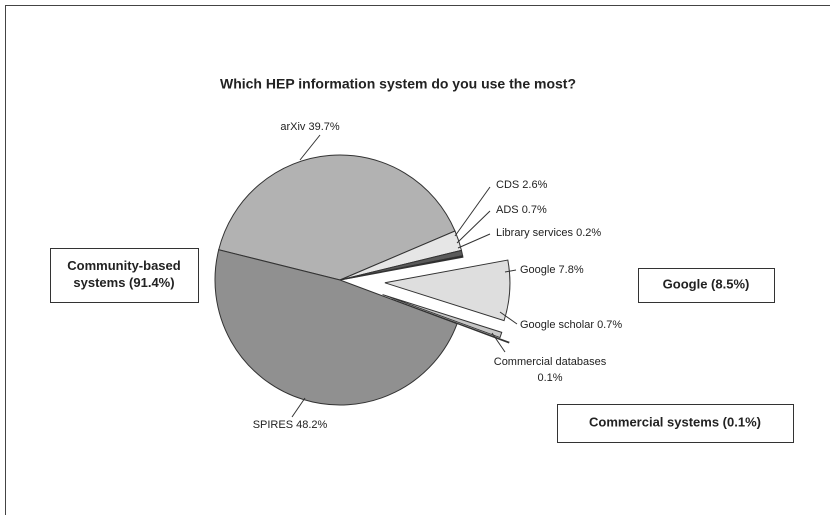 The height and width of the screenshot is (515, 830). Describe the element at coordinates (534, 185) in the screenshot. I see `slice-value: 2.6%` at that location.